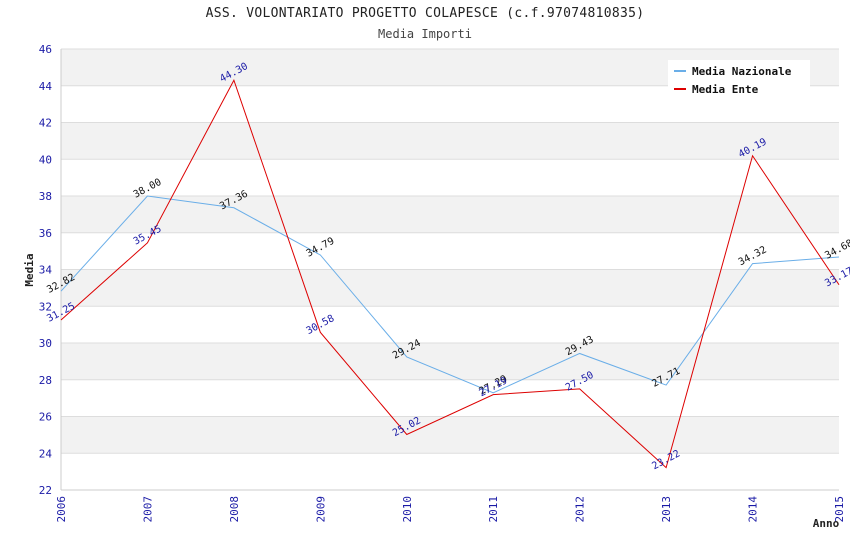 This screenshot has width=850, height=550. I want to click on x-tick-label: 2012, so click(580, 509).